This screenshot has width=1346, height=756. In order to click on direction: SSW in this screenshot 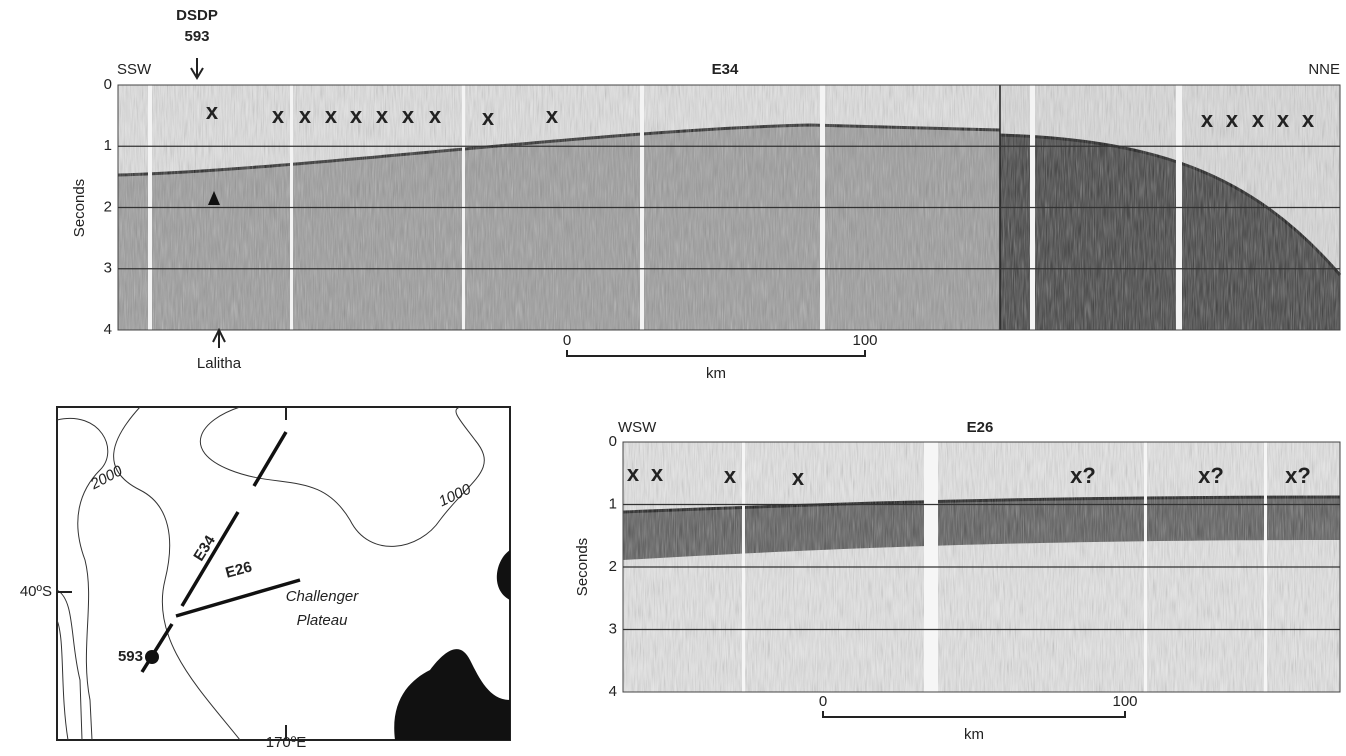, I will do `click(134, 69)`.